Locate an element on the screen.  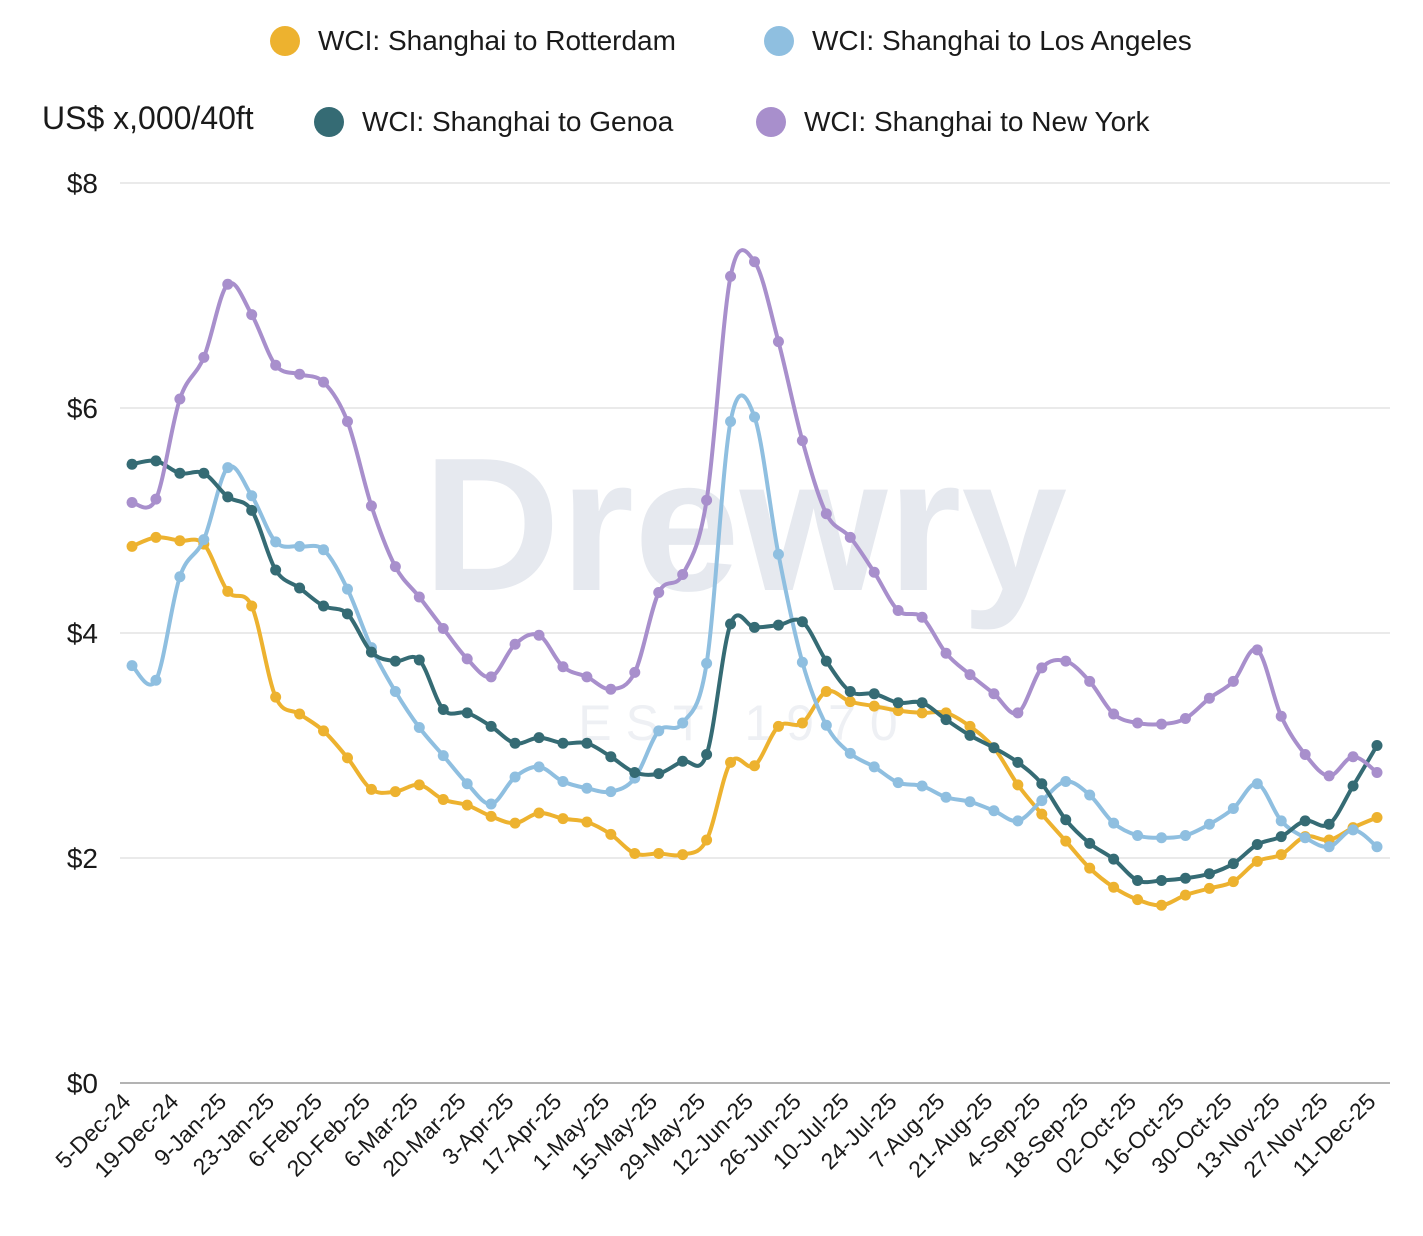
legend-label-los-angeles: WCI: Shanghai to Los Angeles is located at coordinates (1002, 40).